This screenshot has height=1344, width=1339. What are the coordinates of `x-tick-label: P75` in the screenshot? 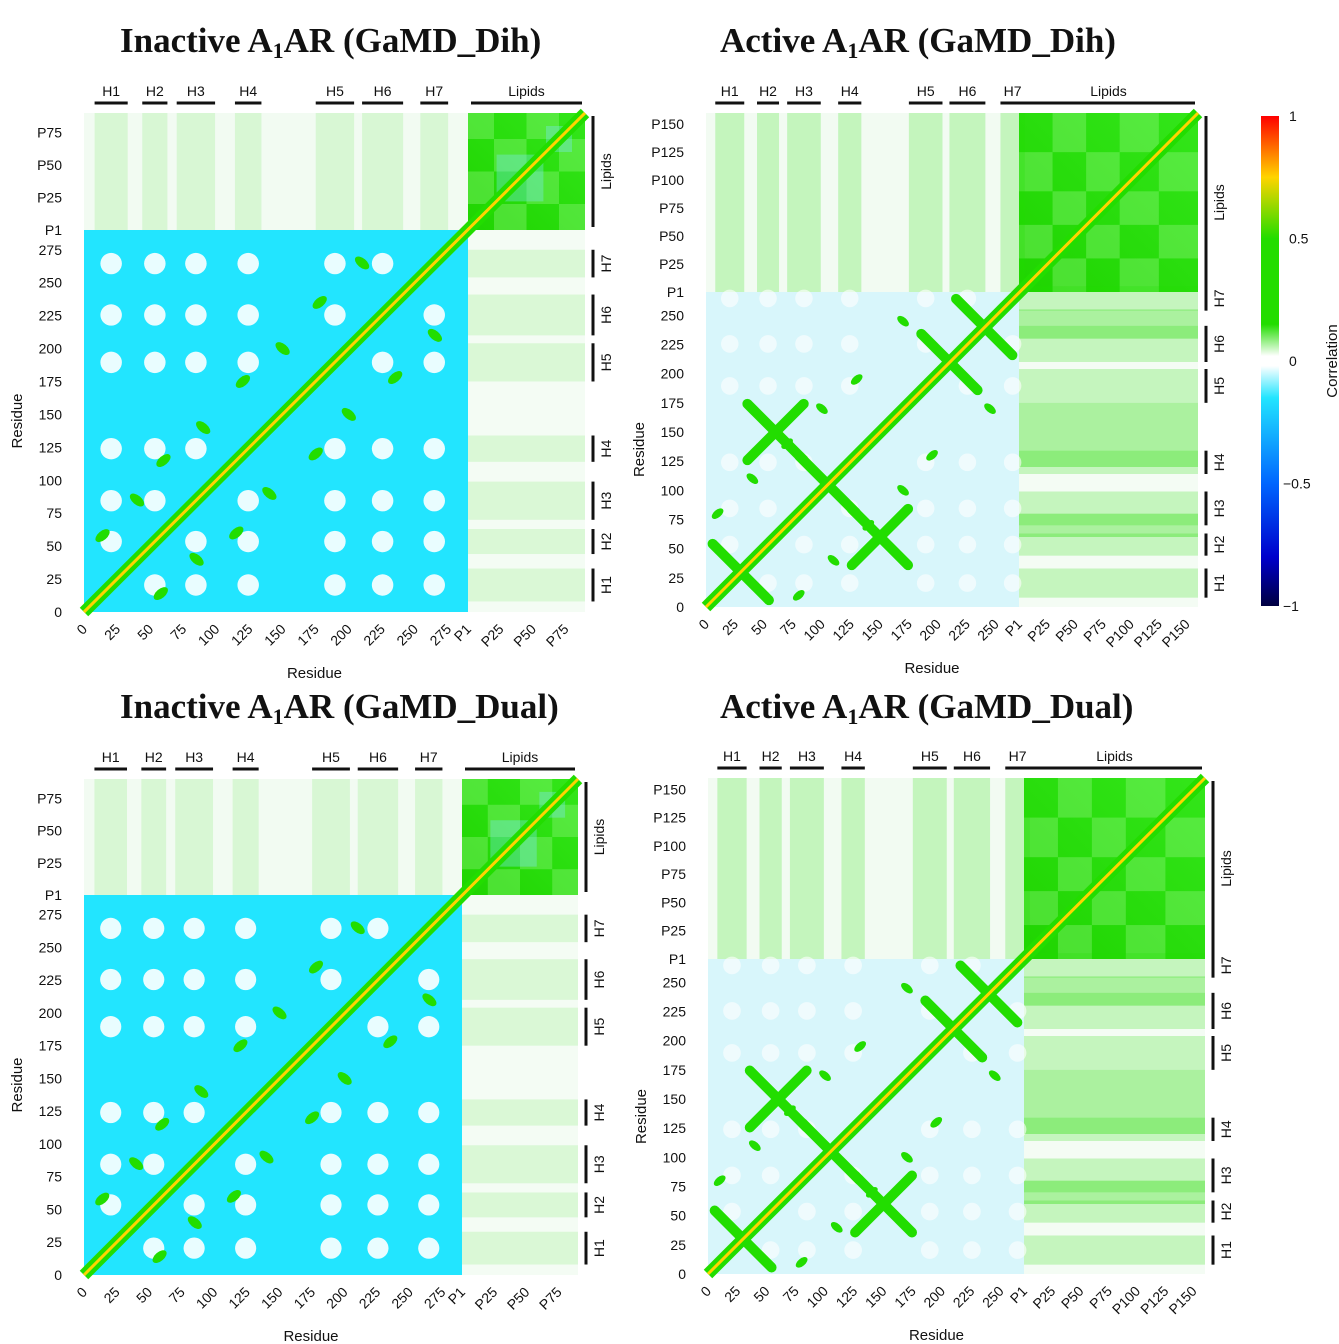 It's located at (550, 1298).